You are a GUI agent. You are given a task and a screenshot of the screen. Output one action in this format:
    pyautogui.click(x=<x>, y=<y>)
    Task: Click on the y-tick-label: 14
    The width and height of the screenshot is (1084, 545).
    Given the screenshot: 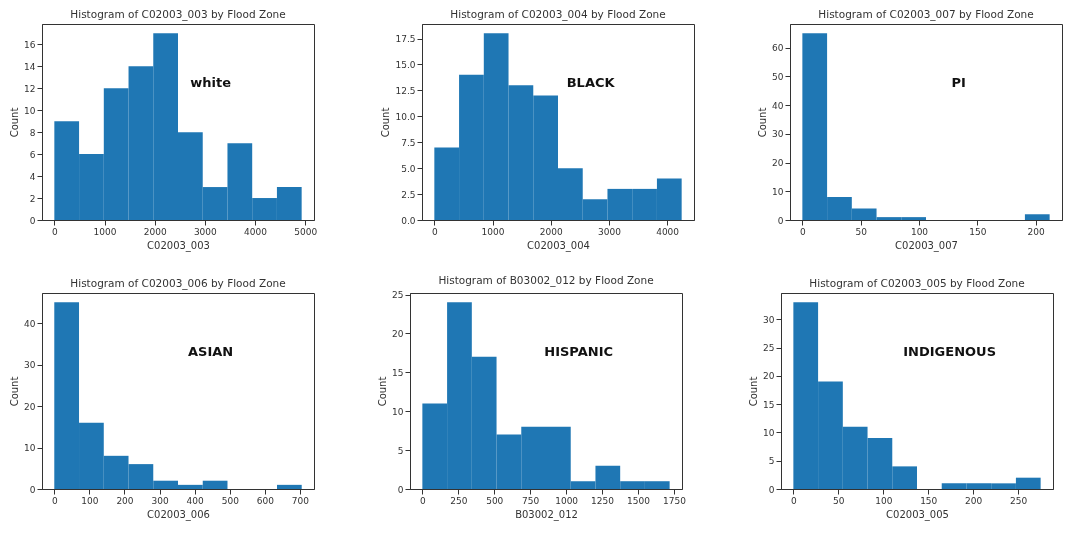 What is the action you would take?
    pyautogui.click(x=30, y=66)
    